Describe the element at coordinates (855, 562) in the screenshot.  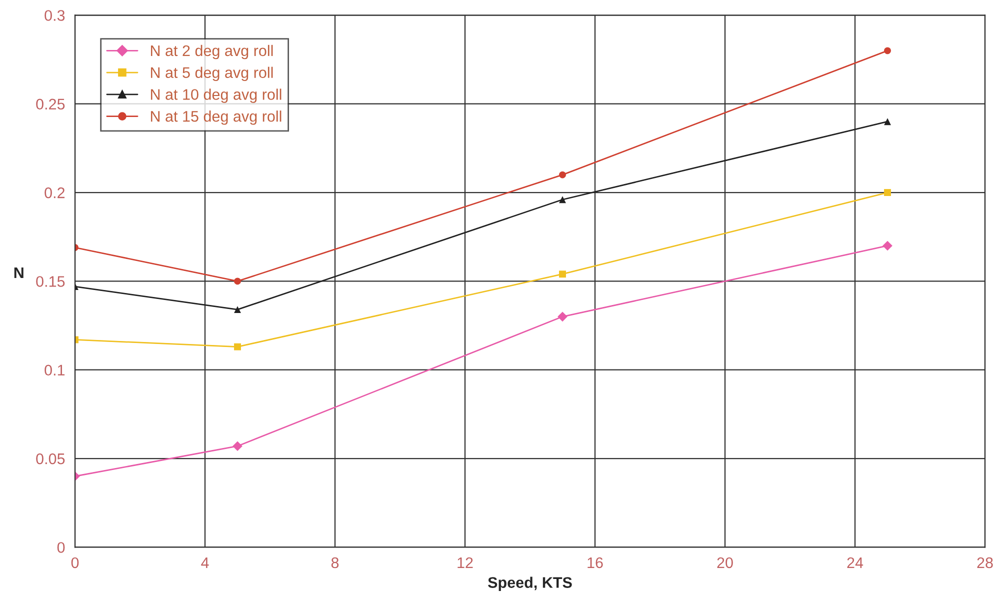
I see `x-tick-label: 24` at that location.